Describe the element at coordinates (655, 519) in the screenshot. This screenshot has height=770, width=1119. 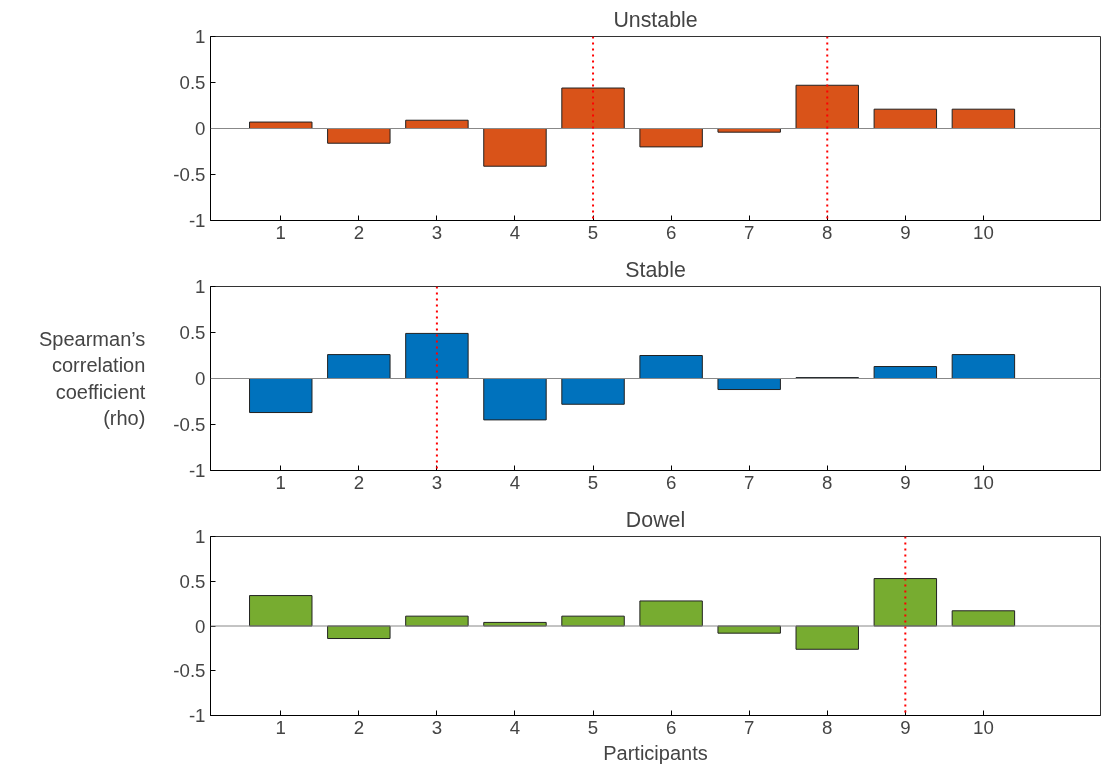
I see `chart-title: Dowel` at that location.